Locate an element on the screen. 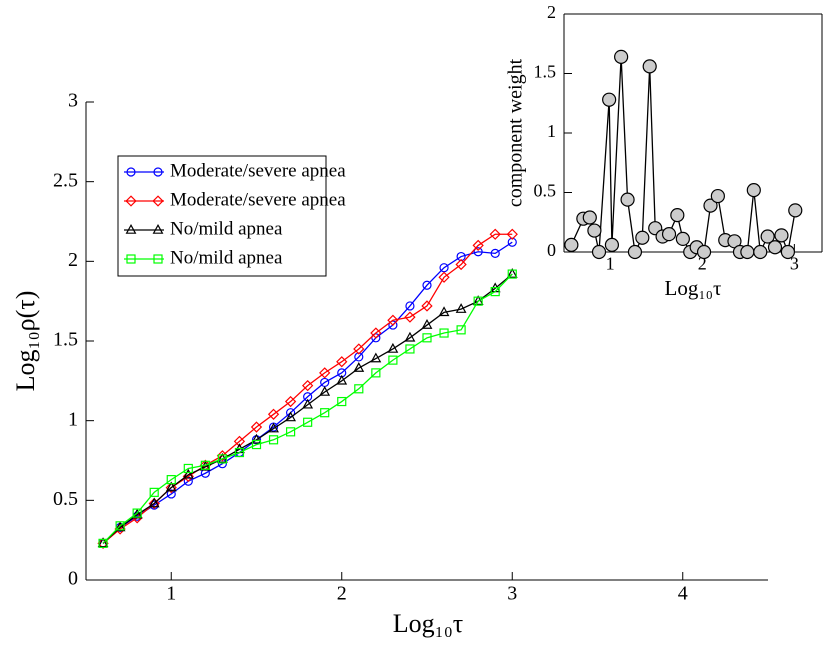  inset-x-axis-label: Log₁₀τ is located at coordinates (693, 288).